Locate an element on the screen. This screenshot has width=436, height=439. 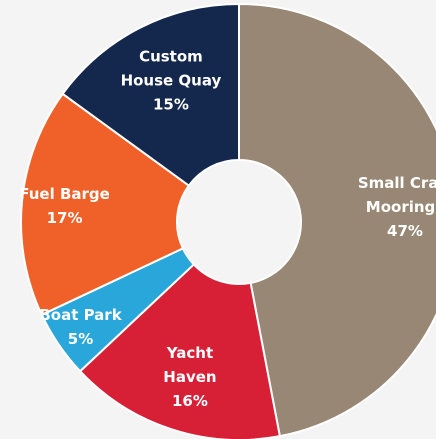
slice-label-line: 17% is located at coordinates (65, 218).